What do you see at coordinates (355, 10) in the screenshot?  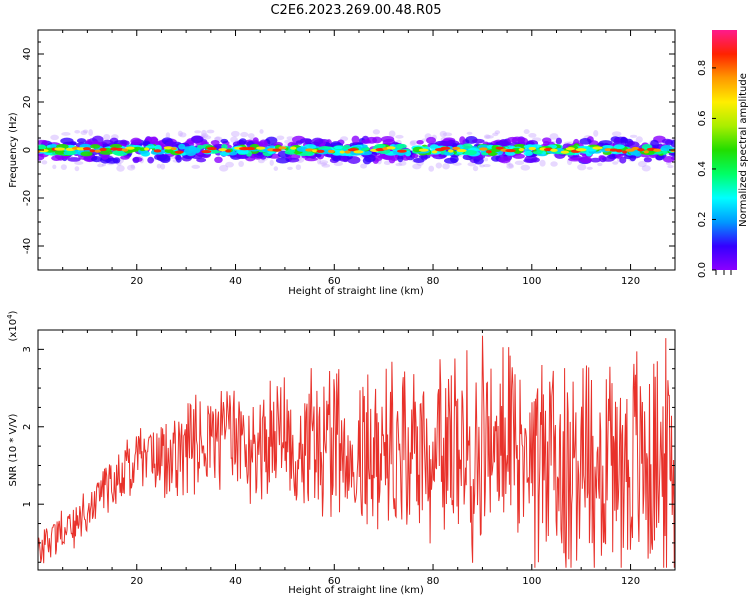 I see `figure-title: C2E6.2023.269.00.48.R05` at bounding box center [355, 10].